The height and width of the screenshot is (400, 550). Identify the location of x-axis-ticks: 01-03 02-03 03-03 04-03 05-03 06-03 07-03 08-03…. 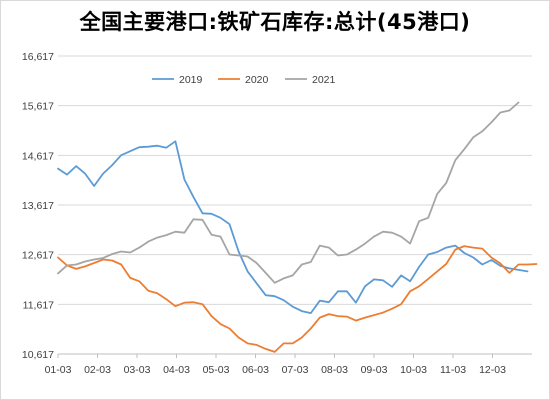
(276, 370).